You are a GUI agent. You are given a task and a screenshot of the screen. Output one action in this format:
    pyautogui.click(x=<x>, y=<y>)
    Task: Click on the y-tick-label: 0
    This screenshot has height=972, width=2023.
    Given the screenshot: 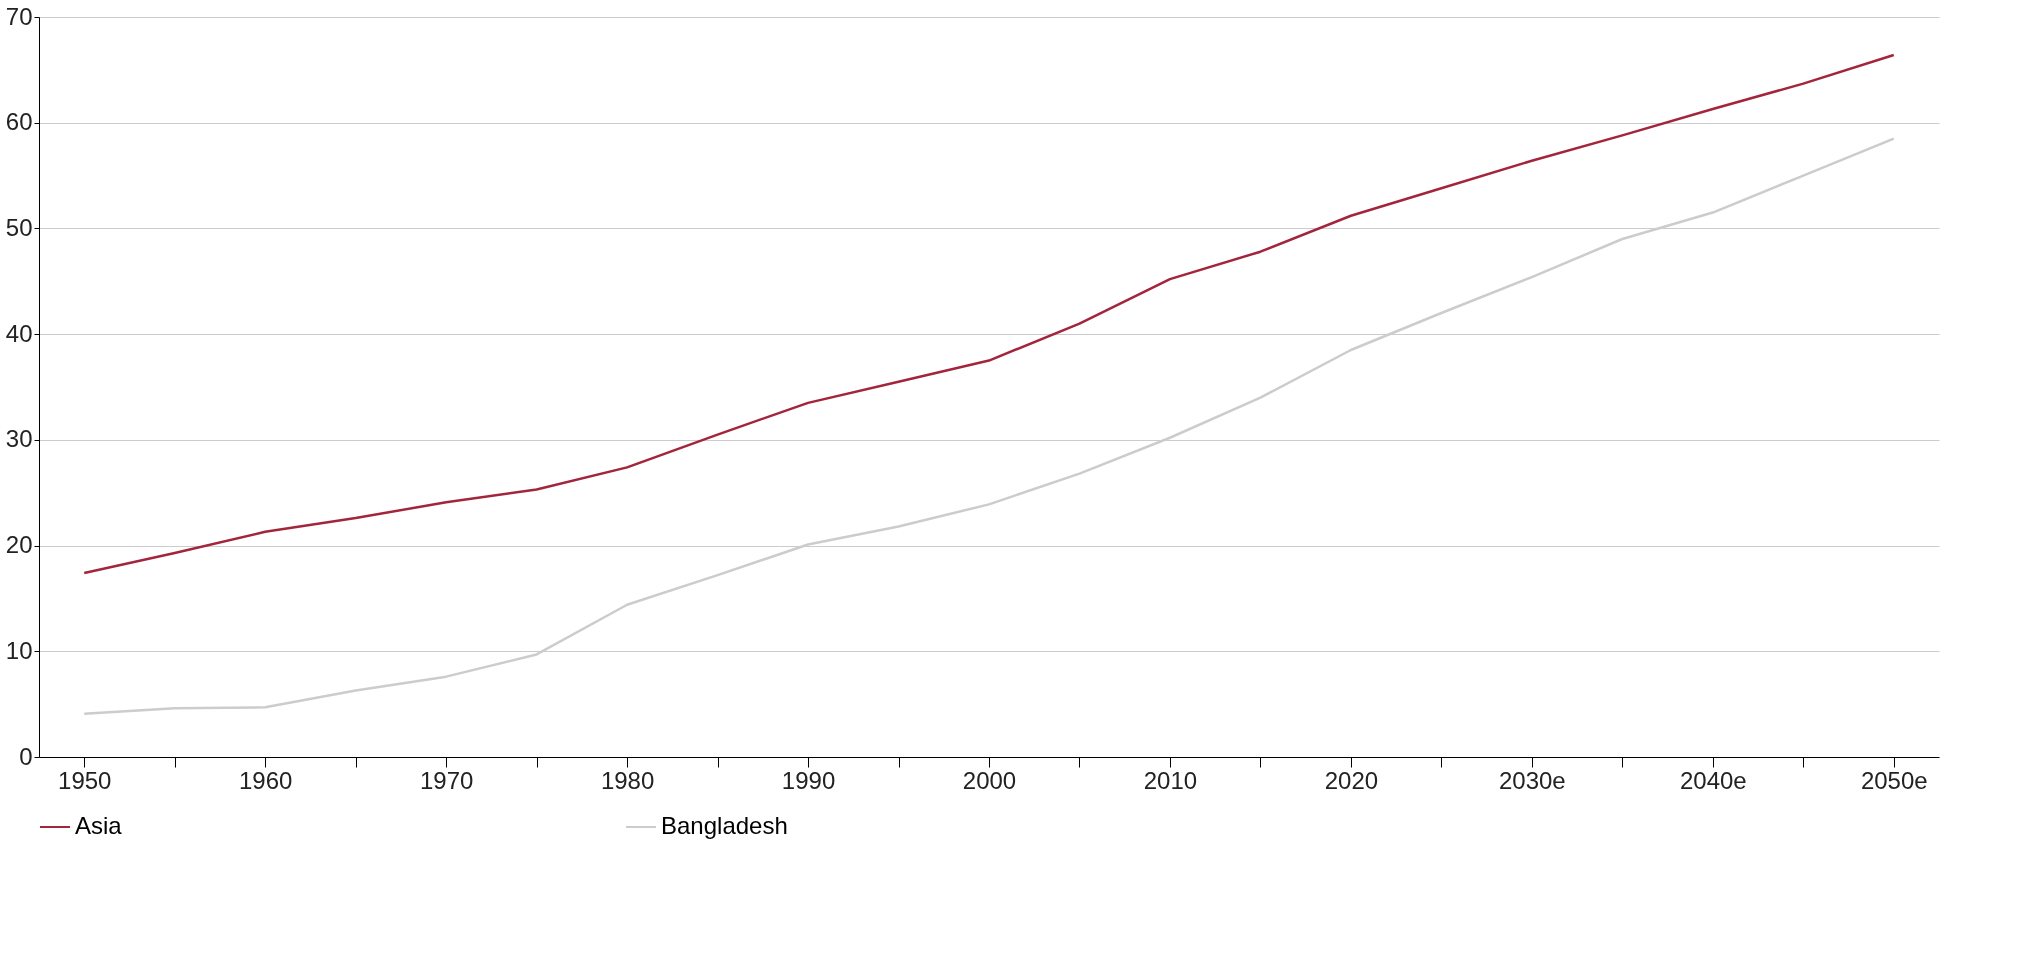 What is the action you would take?
    pyautogui.click(x=26, y=756)
    